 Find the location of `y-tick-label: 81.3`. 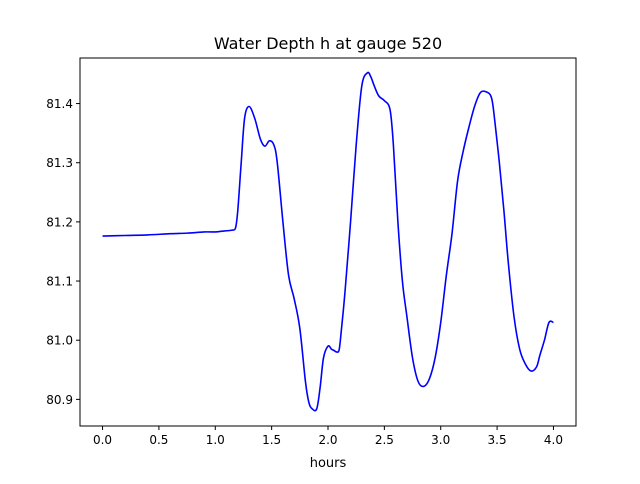

y-tick-label: 81.3 is located at coordinates (59, 163).